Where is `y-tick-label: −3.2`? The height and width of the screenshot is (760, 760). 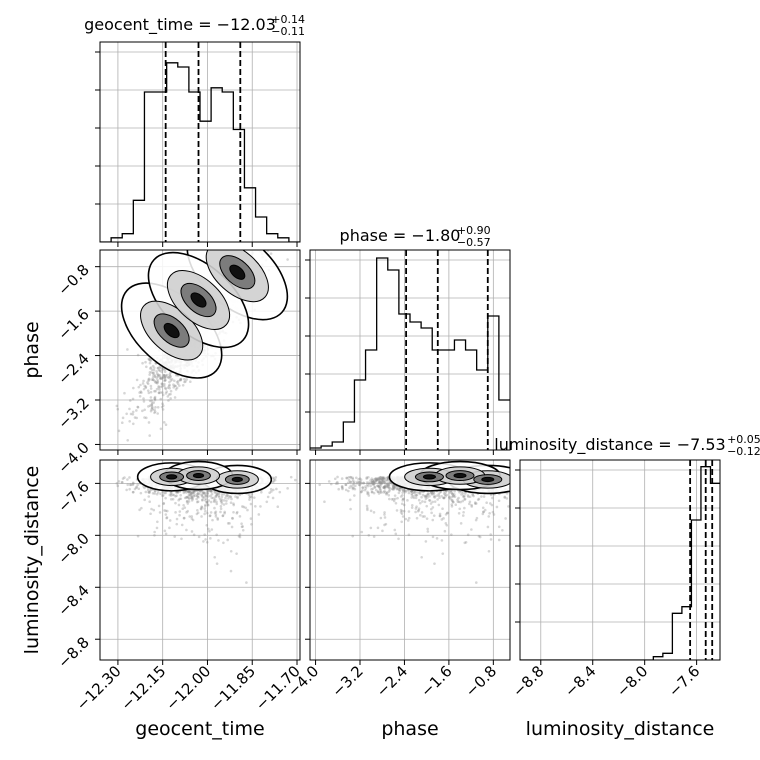 y-tick-label: −3.2 is located at coordinates (73, 413).